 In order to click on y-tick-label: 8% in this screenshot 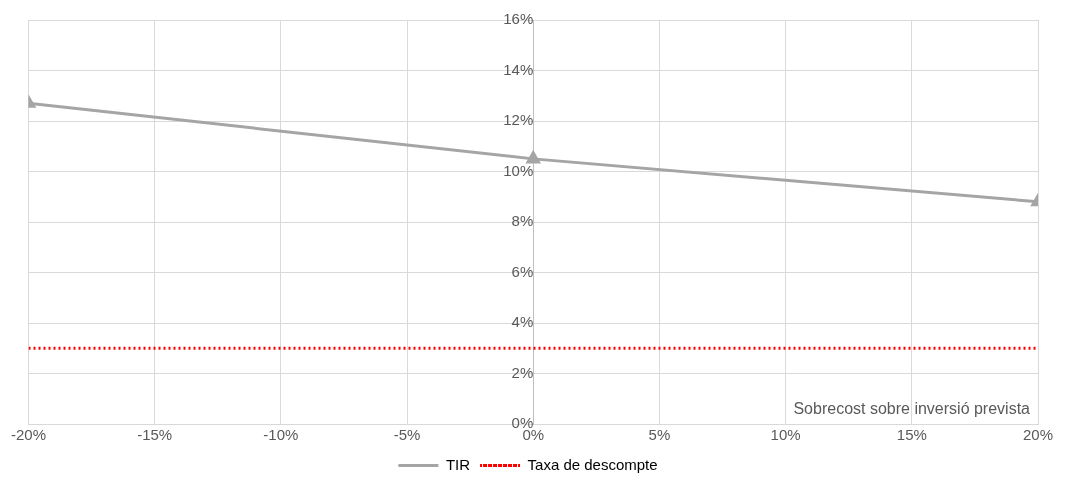, I will do `click(522, 221)`.